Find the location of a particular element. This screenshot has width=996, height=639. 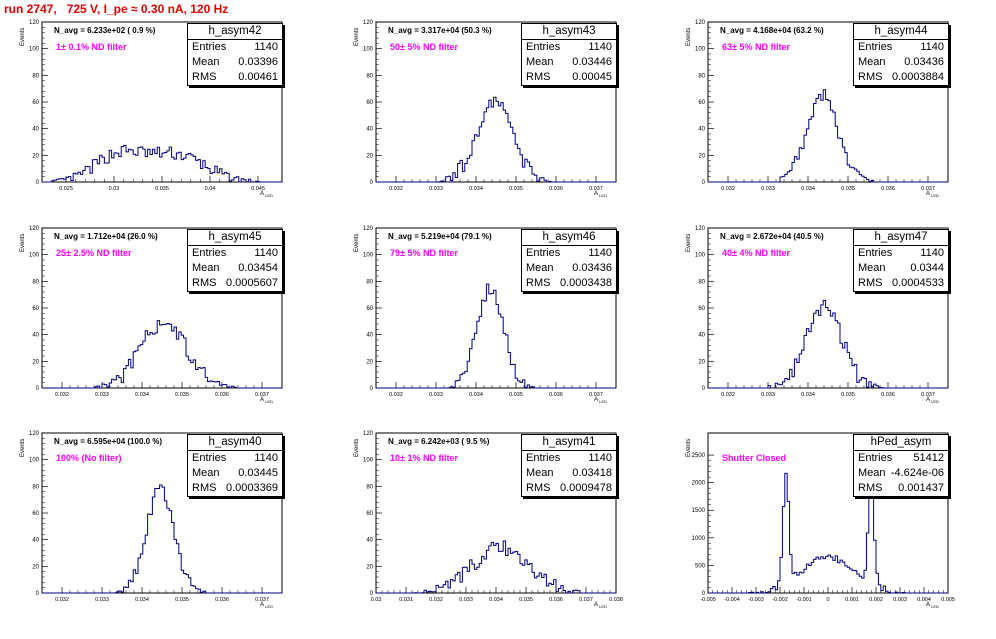

histogram-name: h_asym43 is located at coordinates (569, 32).